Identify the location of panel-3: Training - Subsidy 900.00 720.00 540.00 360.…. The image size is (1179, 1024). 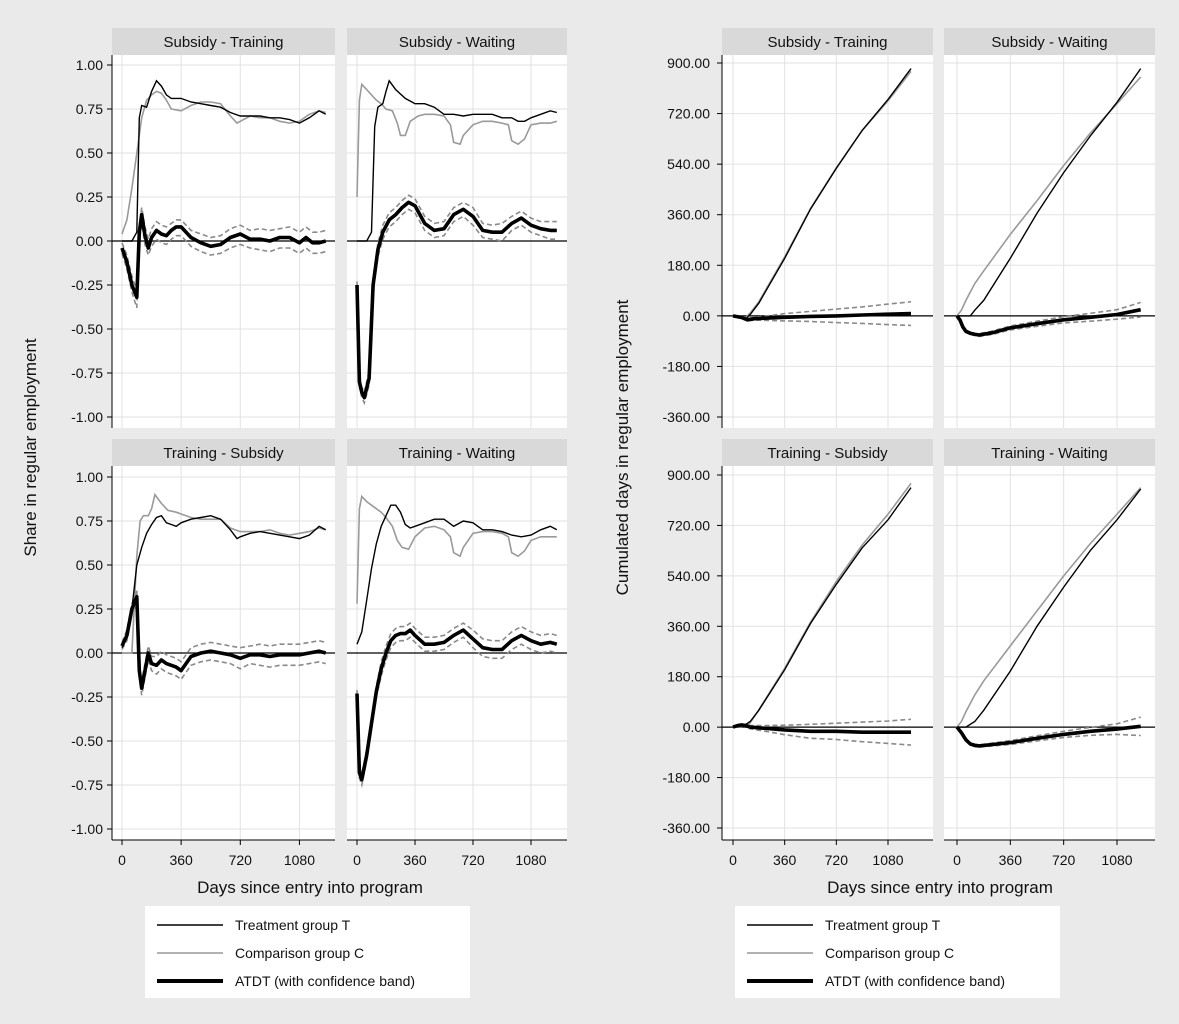
(798, 653).